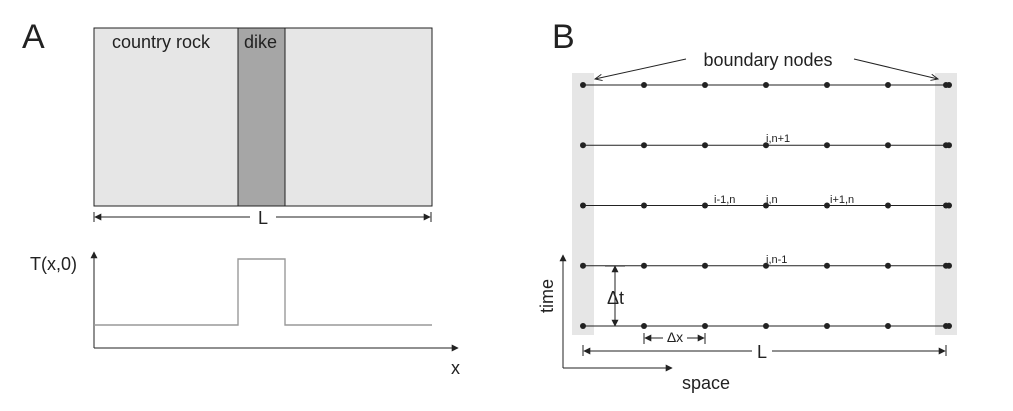  What do you see at coordinates (776, 260) in the screenshot?
I see `node-label-i-n-minus-1: i,n-1` at bounding box center [776, 260].